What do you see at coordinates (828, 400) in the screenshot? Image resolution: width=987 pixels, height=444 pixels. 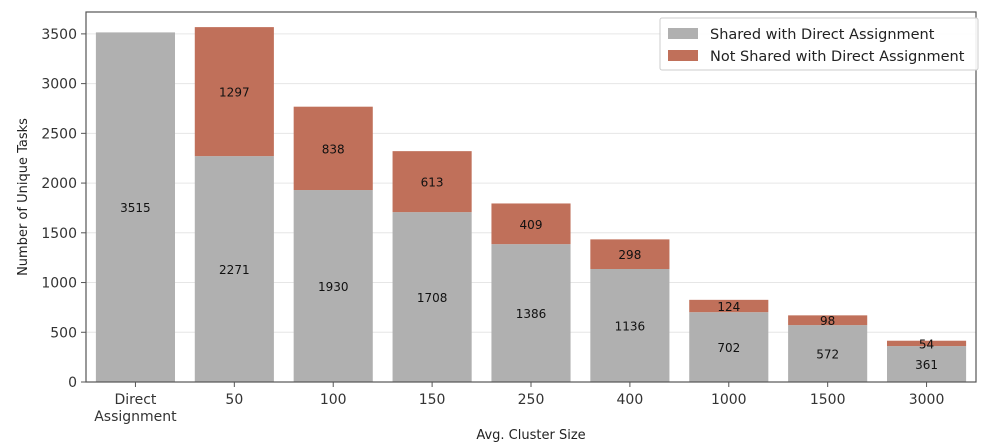 I see `x-tick-label: 1500` at bounding box center [828, 400].